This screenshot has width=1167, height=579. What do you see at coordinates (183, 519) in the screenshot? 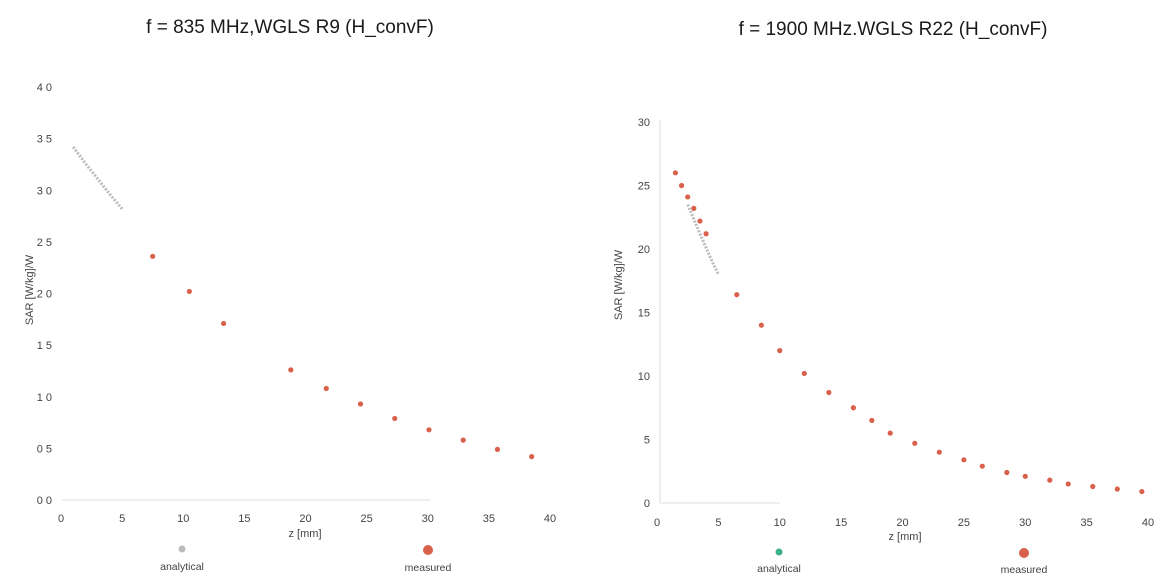
I see `chart-1-x-tick-label: 10` at bounding box center [183, 519].